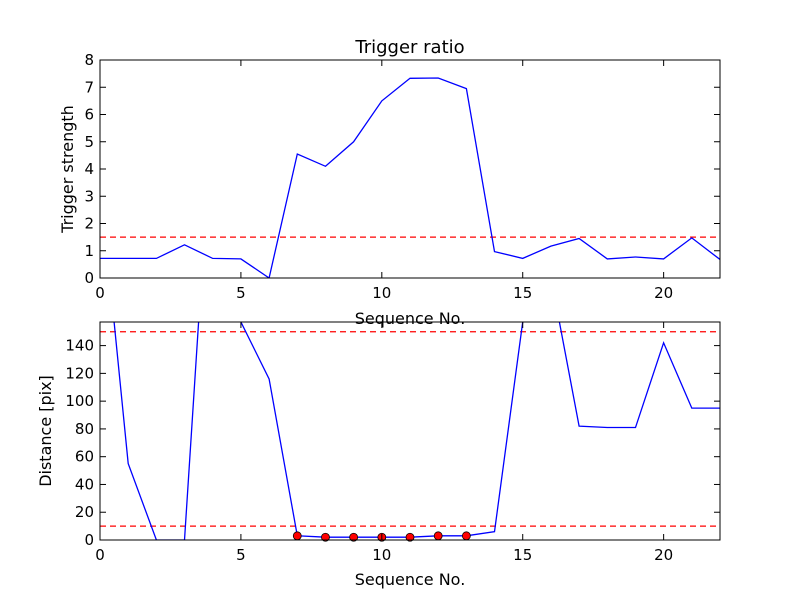 This screenshot has height=600, width=800. Describe the element at coordinates (89, 169) in the screenshot. I see `y-tick-label: 4` at that location.